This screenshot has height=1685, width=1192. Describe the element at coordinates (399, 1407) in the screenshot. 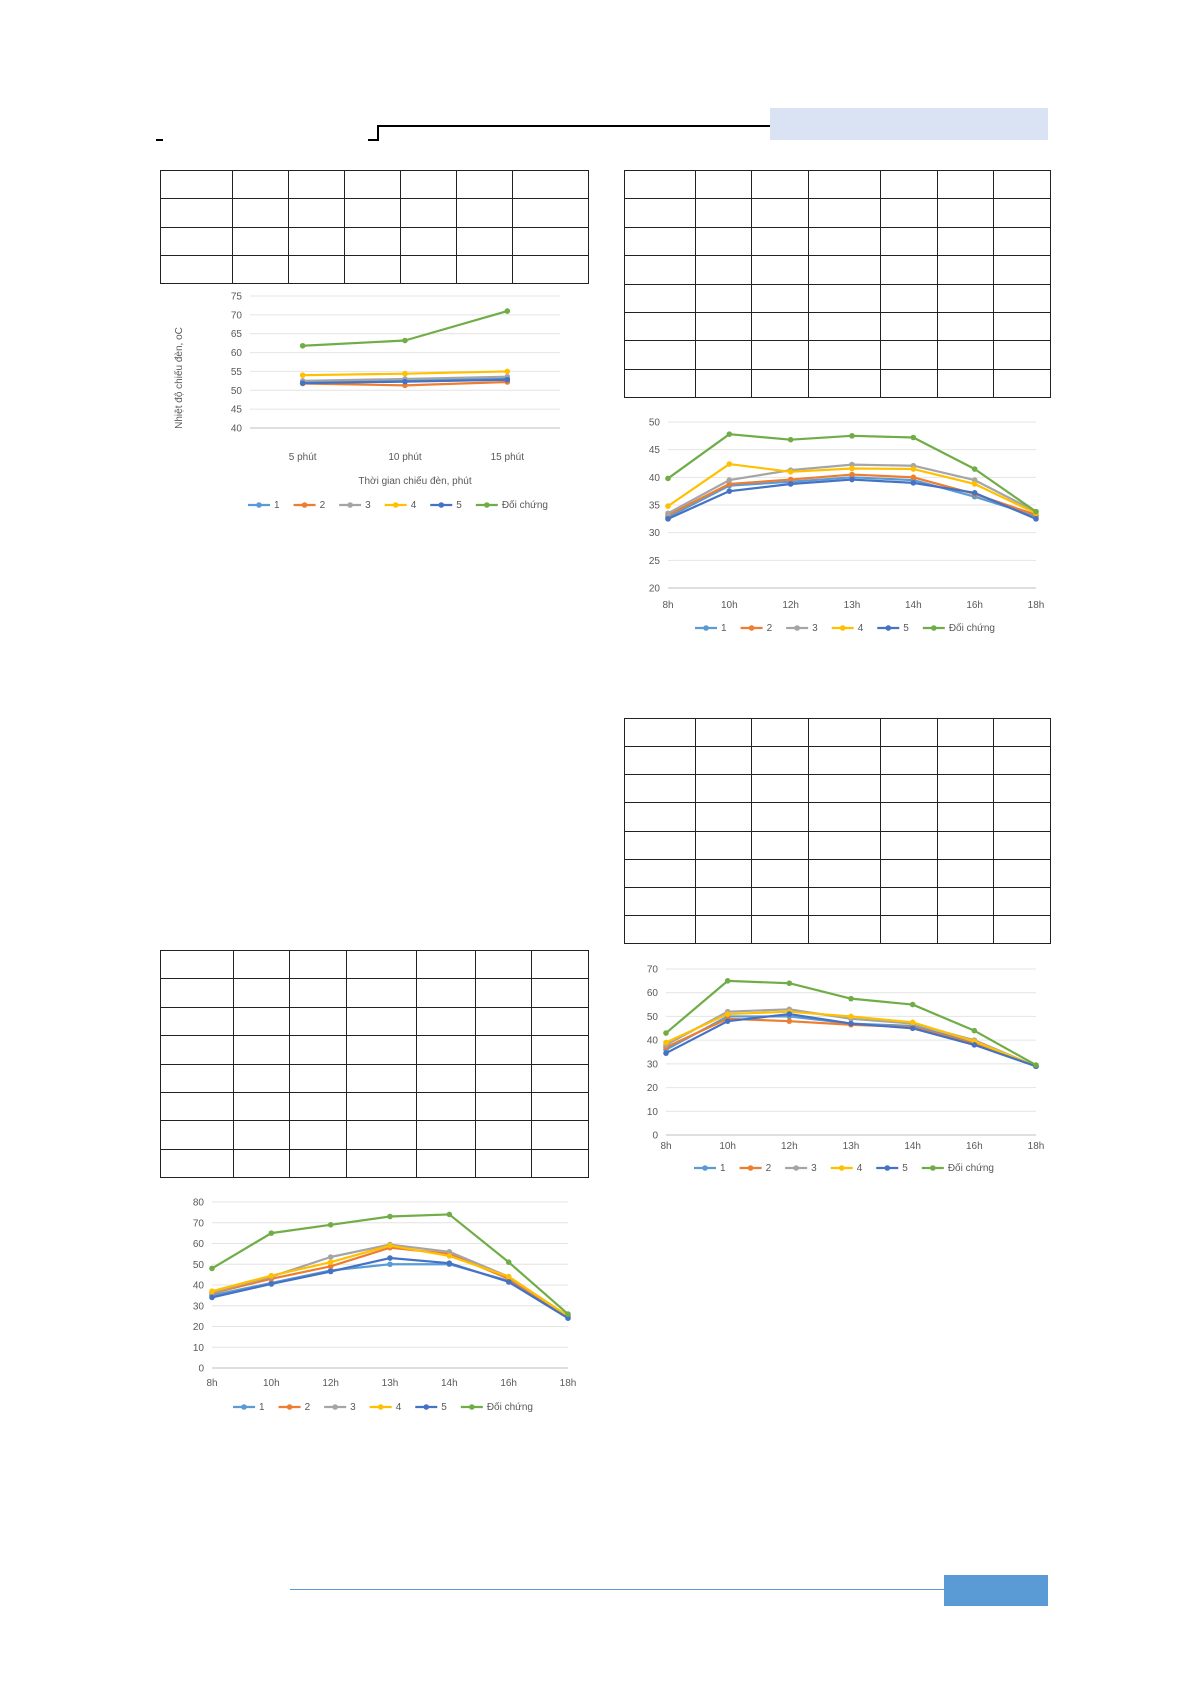

I see `legend-label: 4` at that location.